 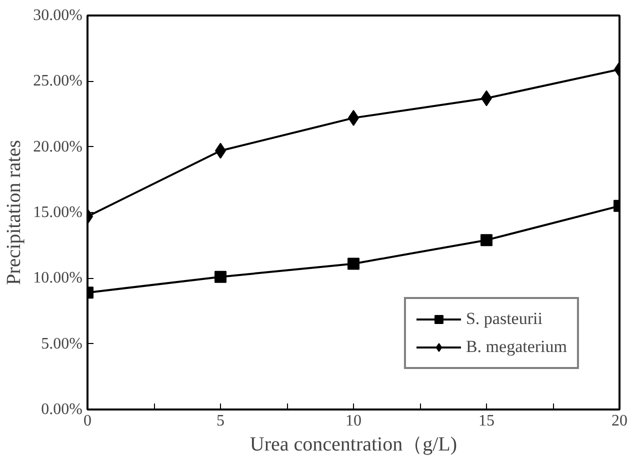 What do you see at coordinates (61, 343) in the screenshot?
I see `y-tick-label: 5.00%` at bounding box center [61, 343].